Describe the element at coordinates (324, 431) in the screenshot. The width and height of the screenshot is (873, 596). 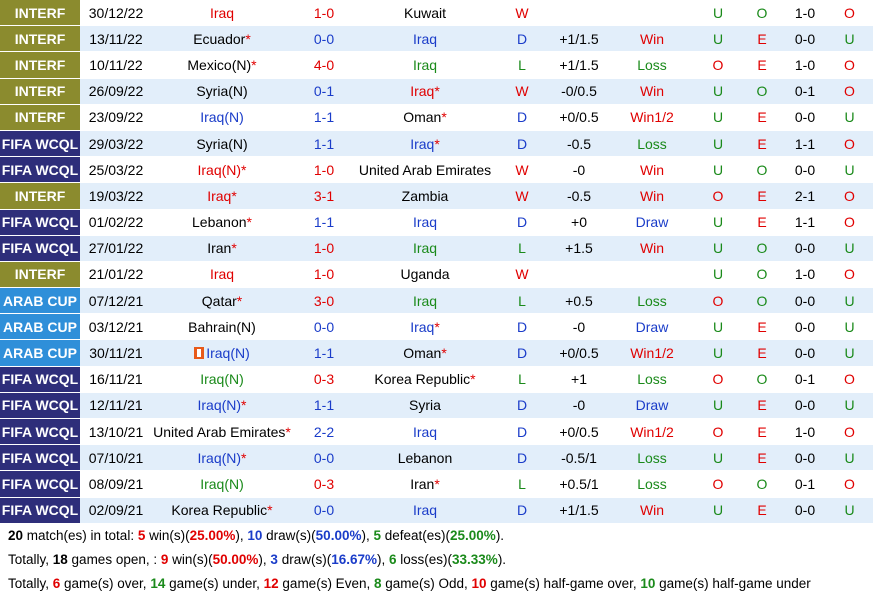
I see `score-link: 2-2` at that location.